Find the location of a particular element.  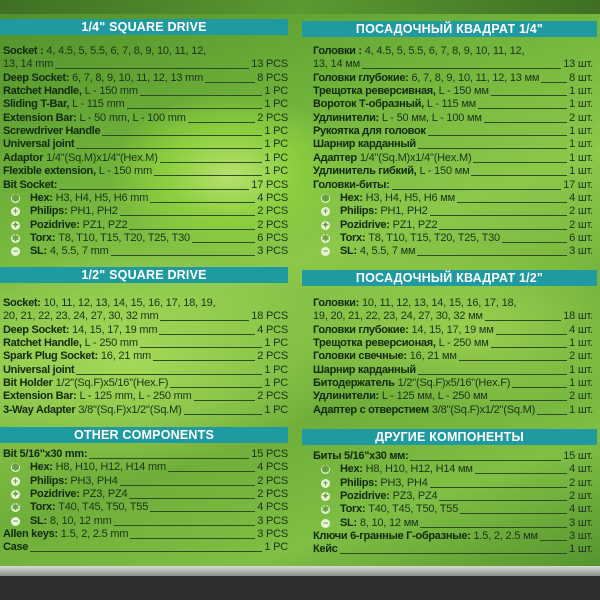

list-item: Вороток Т-образный, L - 115 мм 1 шт. is located at coordinates (453, 104).